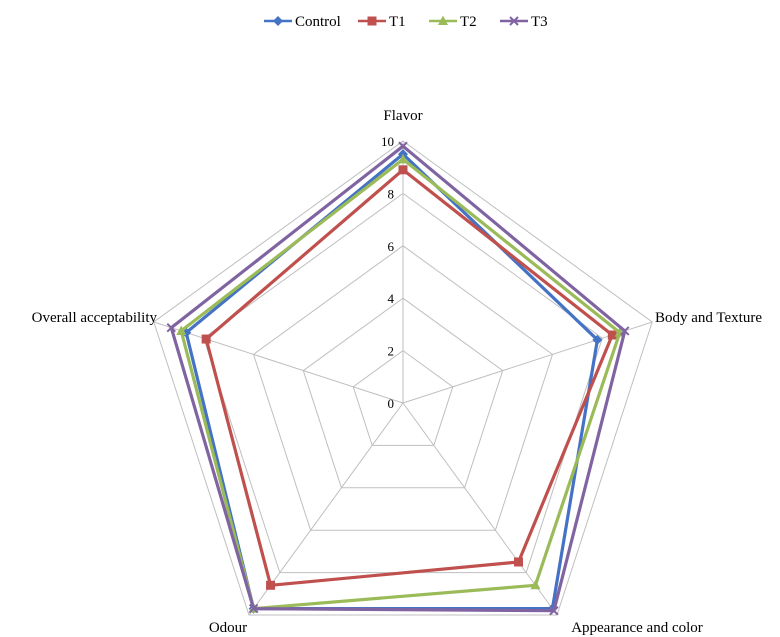 The height and width of the screenshot is (637, 780). I want to click on category-label: Odour, so click(228, 628).